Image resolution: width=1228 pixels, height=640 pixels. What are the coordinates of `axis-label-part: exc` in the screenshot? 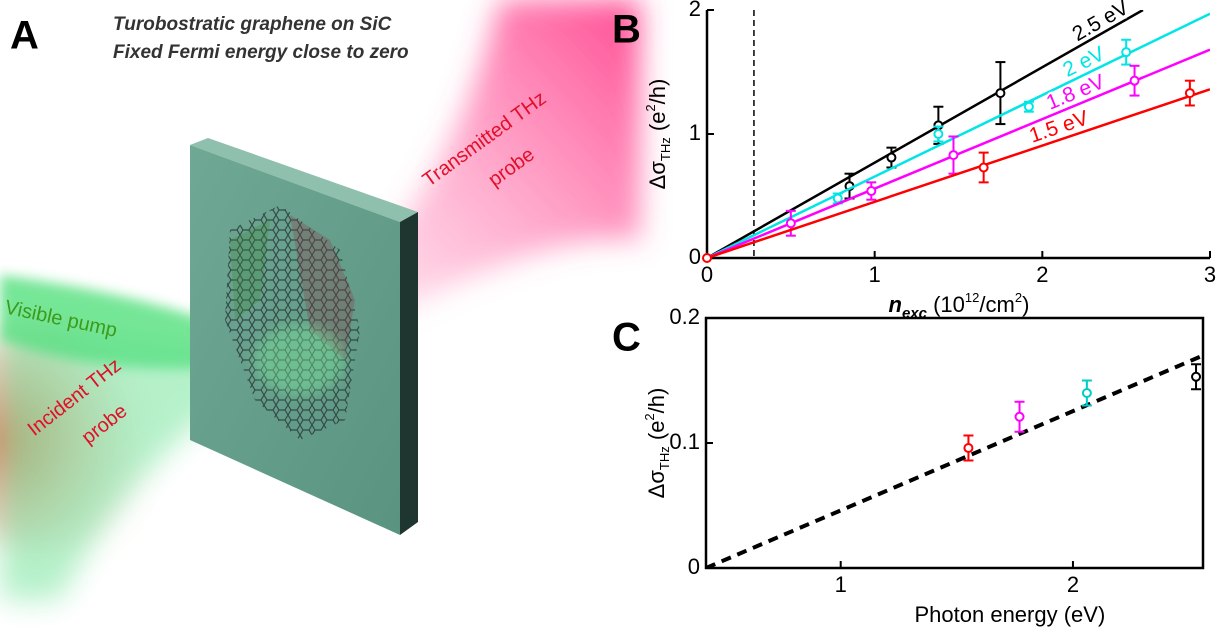 It's located at (915, 313).